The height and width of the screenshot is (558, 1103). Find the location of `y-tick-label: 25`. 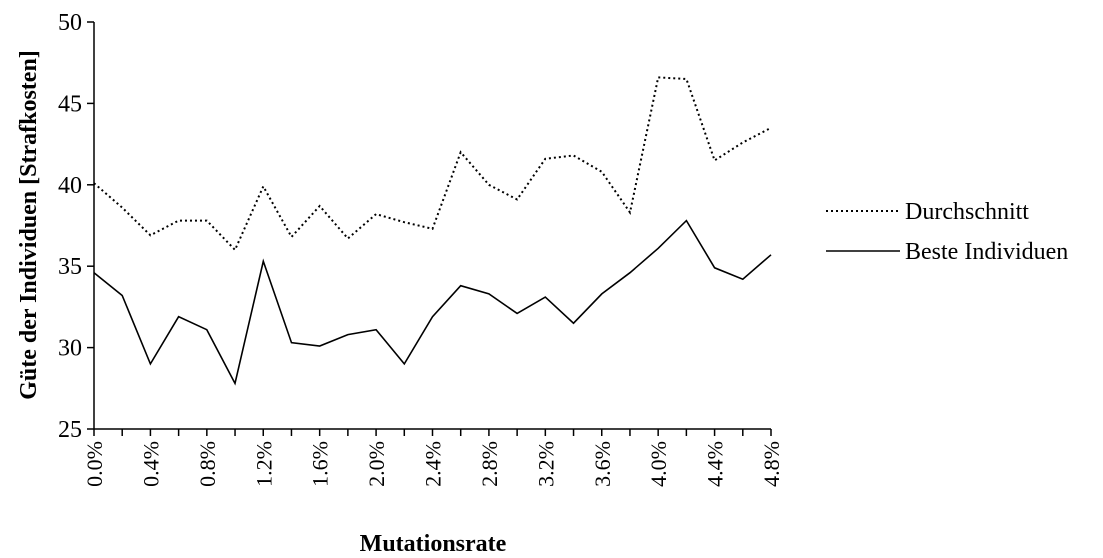

y-tick-label: 25 is located at coordinates (70, 430).